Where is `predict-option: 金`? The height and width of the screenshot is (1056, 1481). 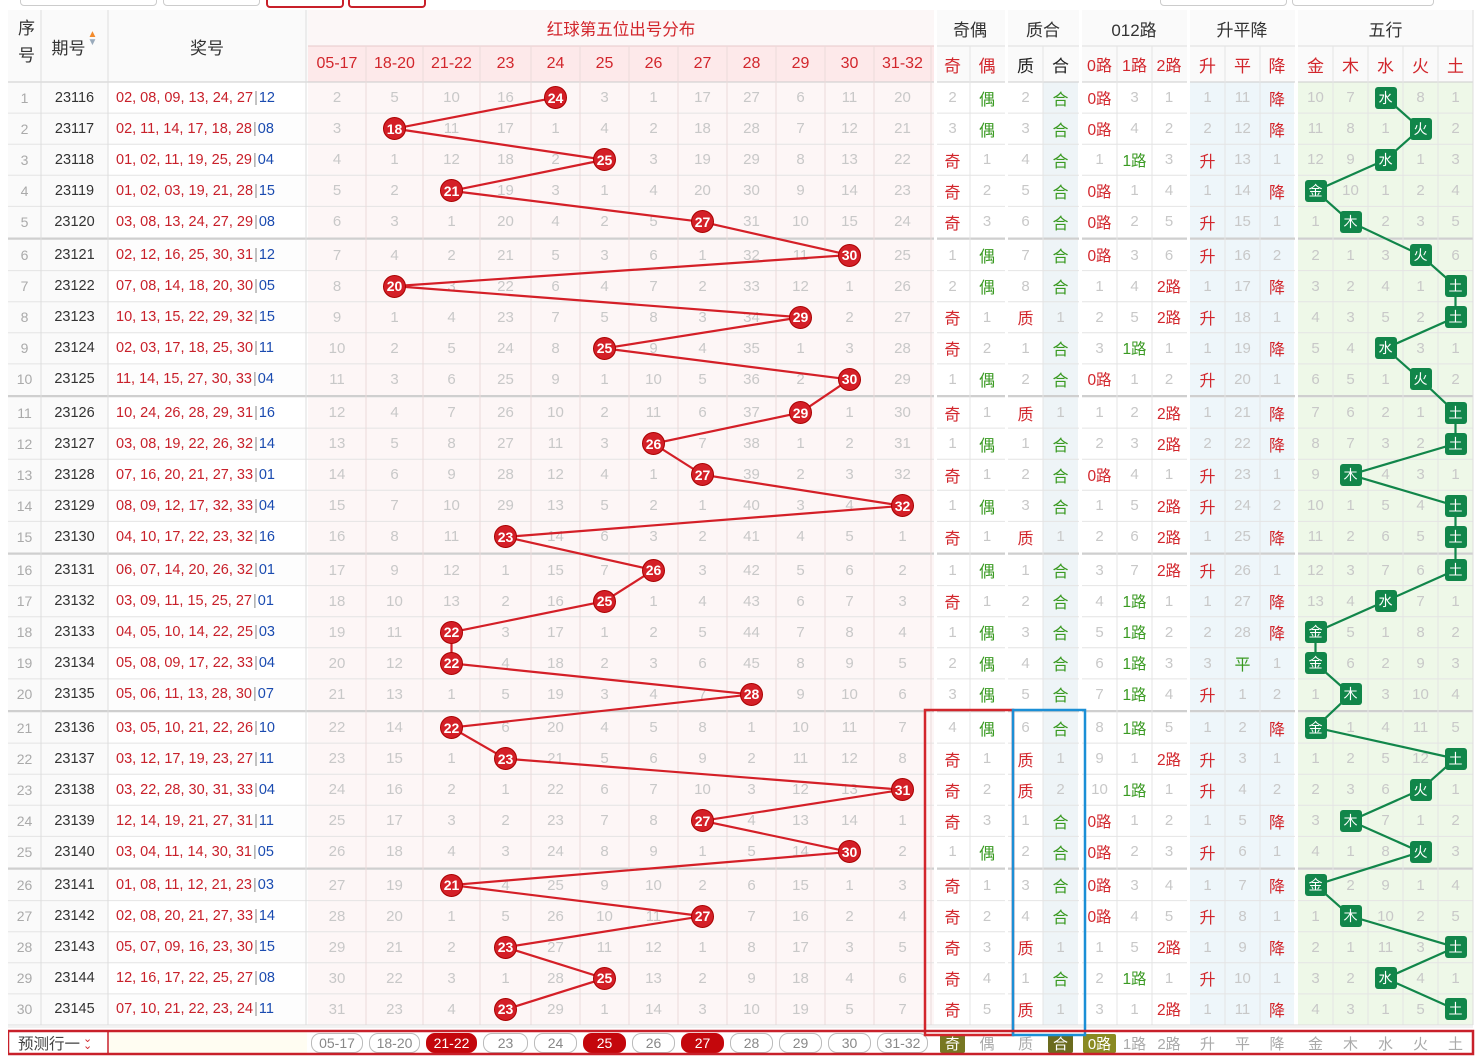 predict-option: 金 is located at coordinates (1315, 1044).